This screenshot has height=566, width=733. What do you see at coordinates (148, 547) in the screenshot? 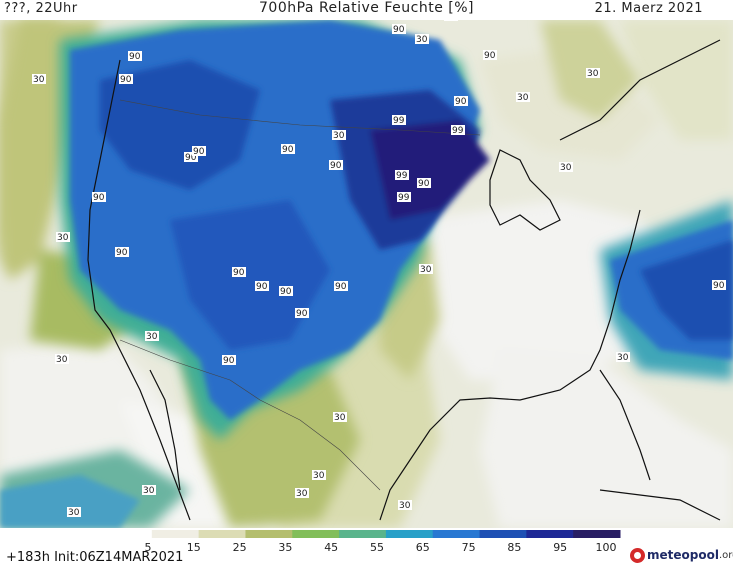
I see `colorbar-label: 5` at bounding box center [148, 547].